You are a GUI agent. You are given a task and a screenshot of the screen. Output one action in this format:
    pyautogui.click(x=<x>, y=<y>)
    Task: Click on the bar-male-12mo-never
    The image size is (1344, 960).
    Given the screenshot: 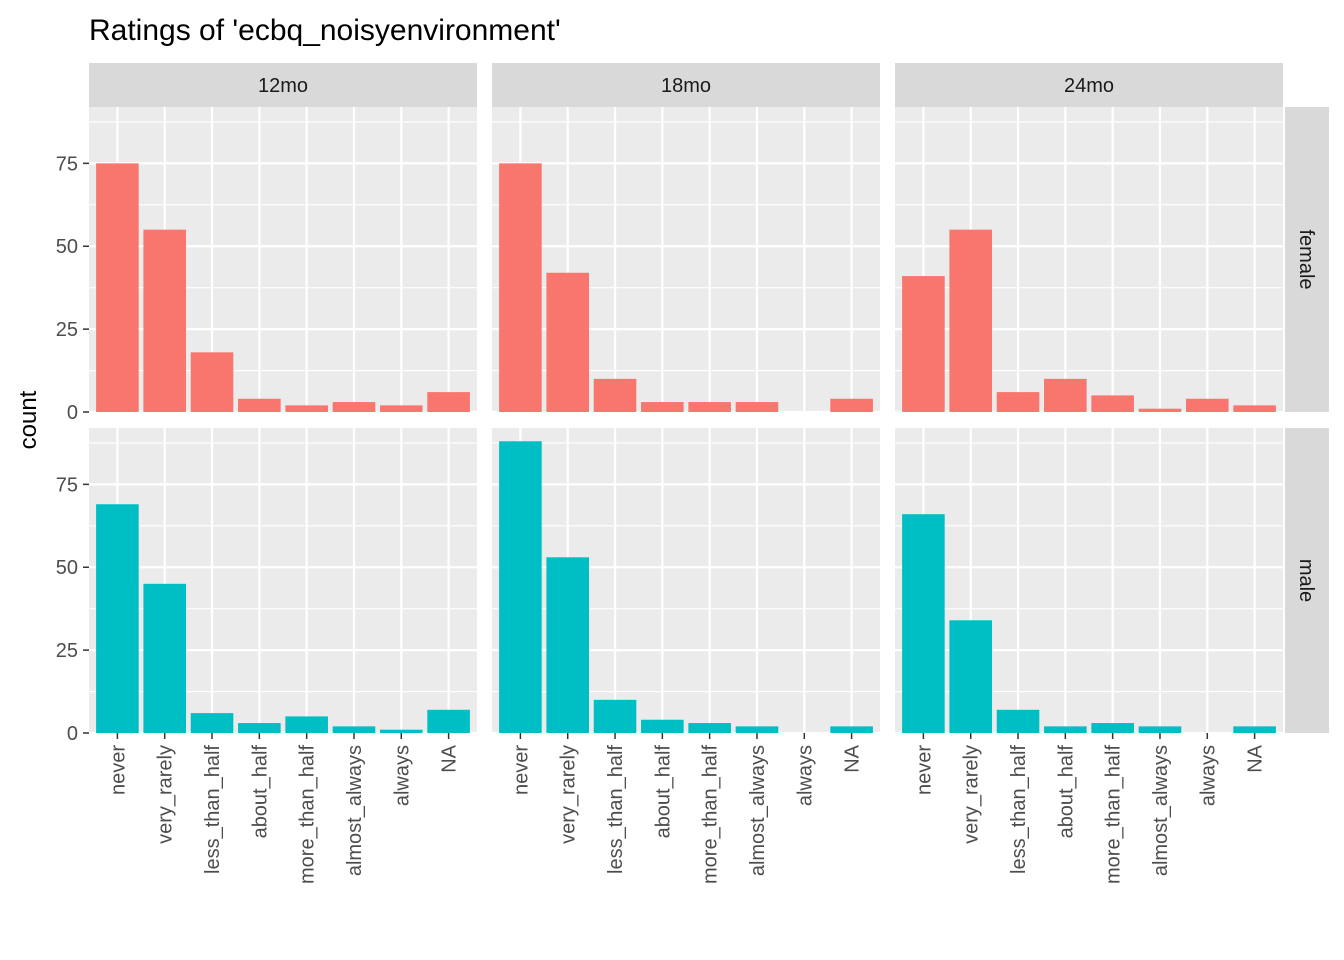 What is the action you would take?
    pyautogui.click(x=117, y=618)
    